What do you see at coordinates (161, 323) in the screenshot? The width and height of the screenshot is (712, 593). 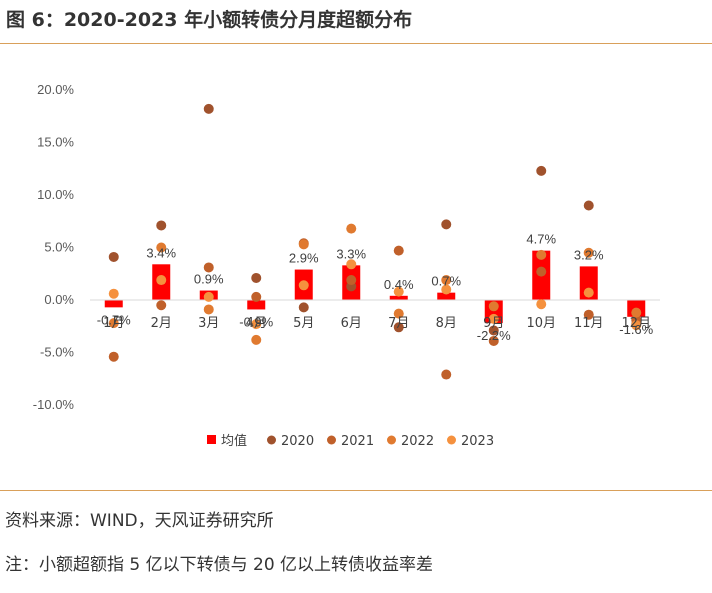 I see `x-category-label: 2月` at bounding box center [161, 323].